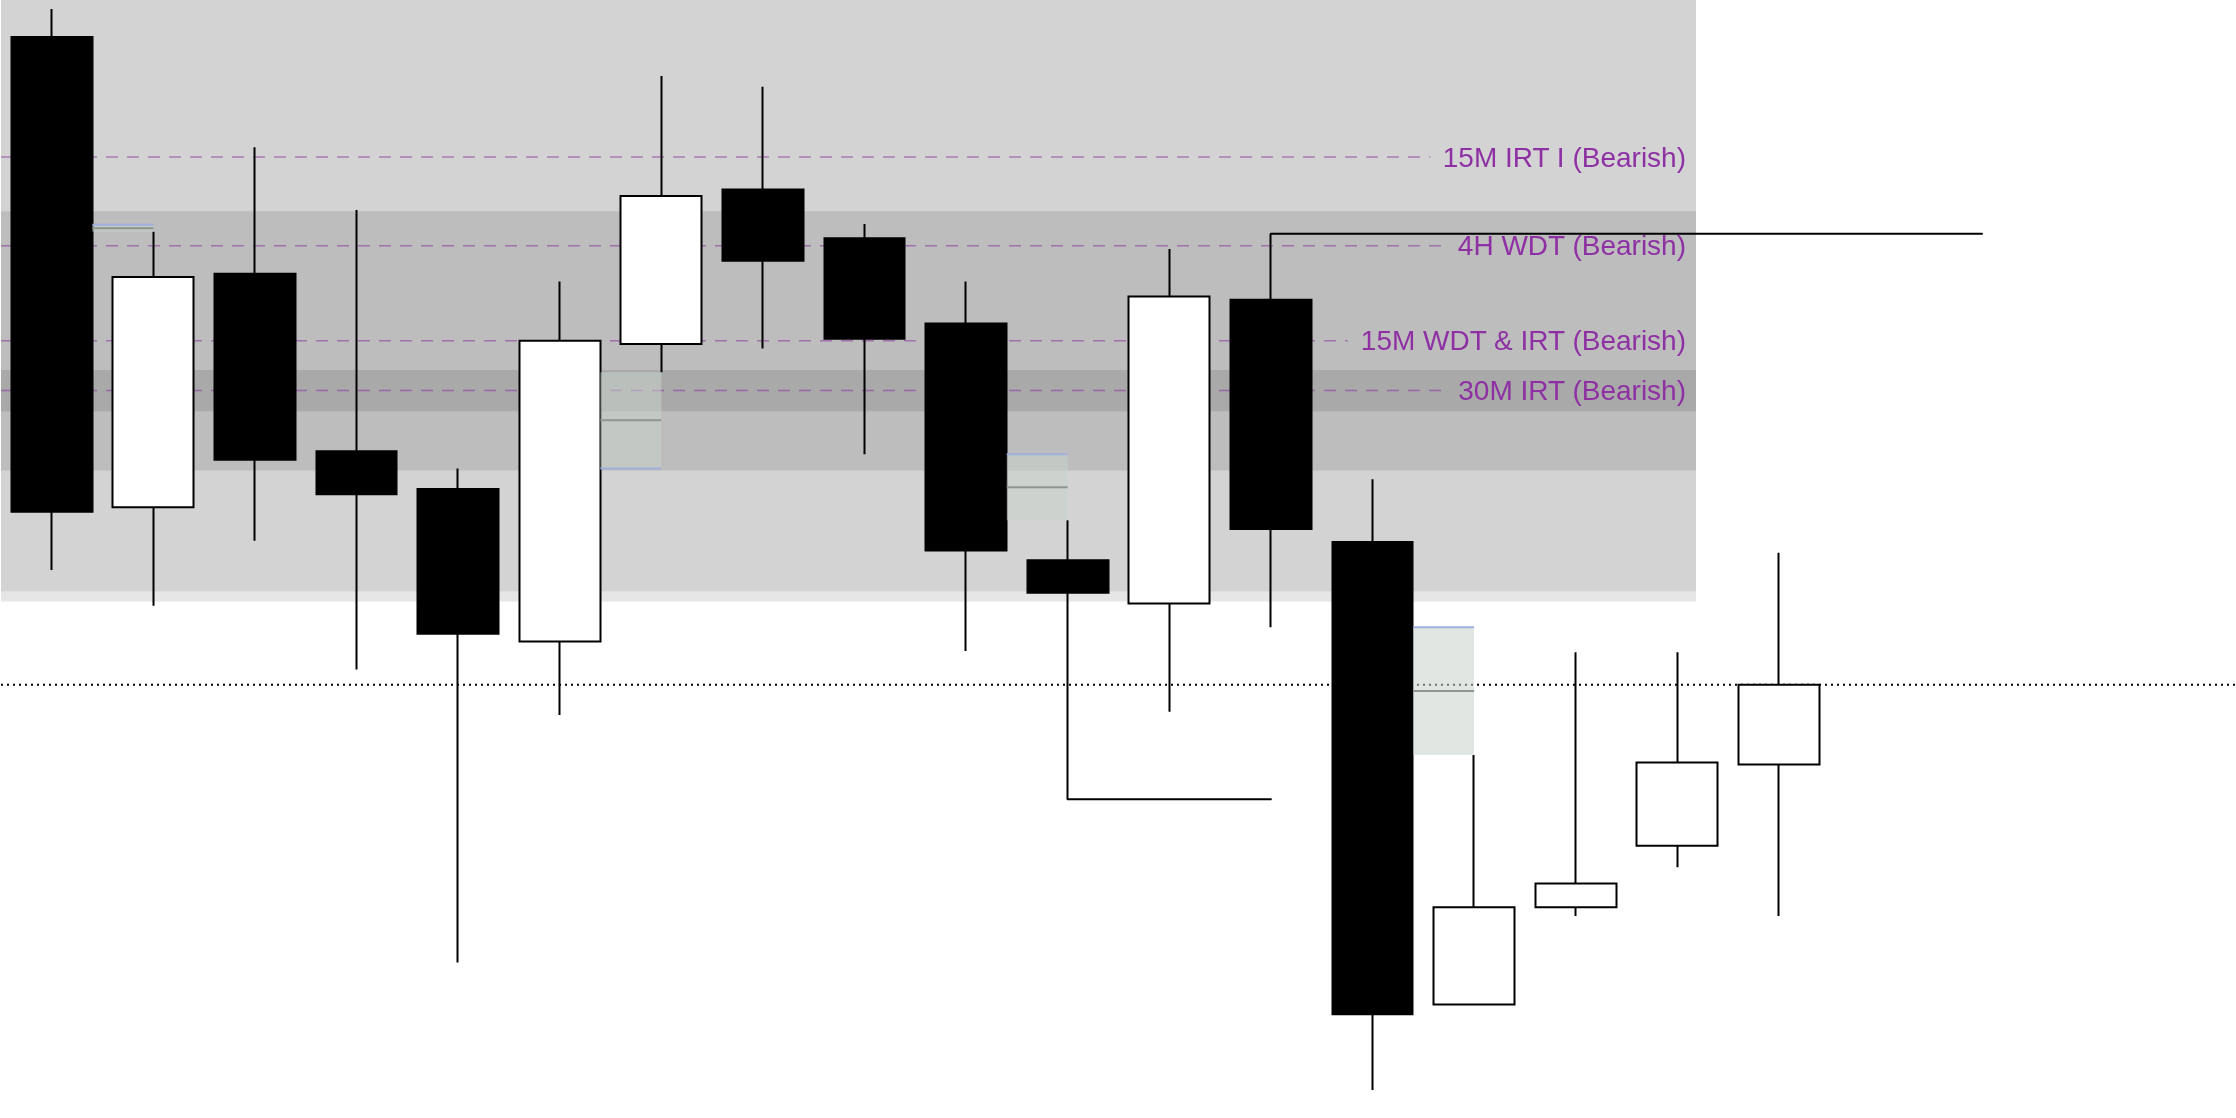 This screenshot has height=1118, width=2236. I want to click on ref-line-label: 4H WDT (Bearish), so click(1572, 246).